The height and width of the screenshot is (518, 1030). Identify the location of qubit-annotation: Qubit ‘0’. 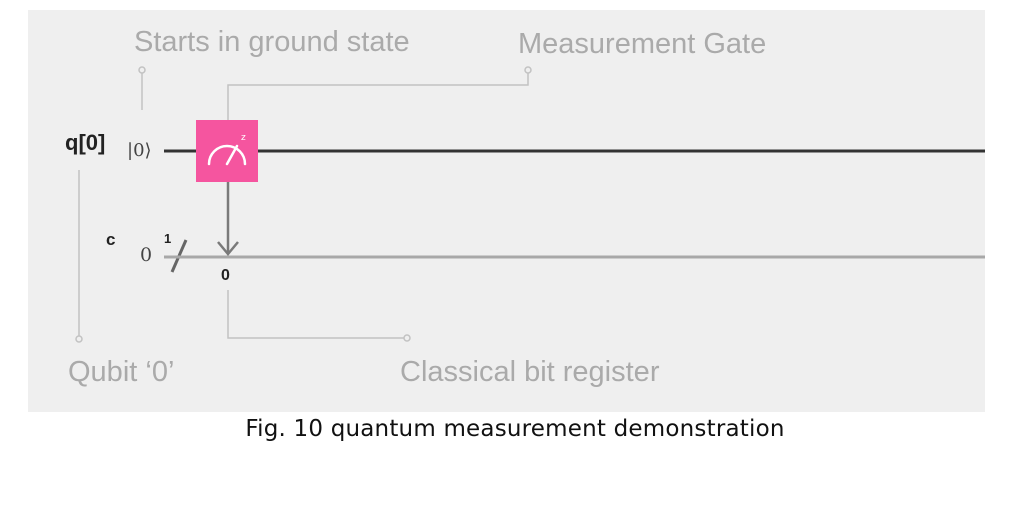
(121, 372).